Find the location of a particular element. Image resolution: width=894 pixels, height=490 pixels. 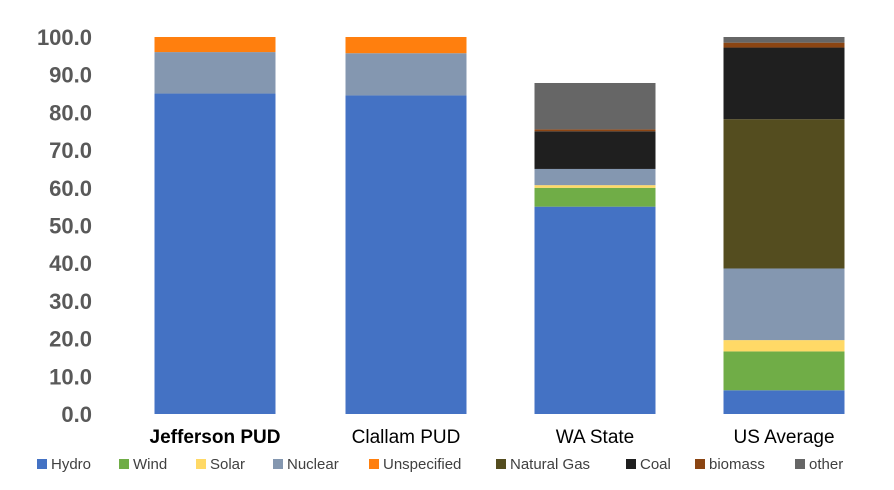

category-label-wa-state: WA State is located at coordinates (595, 437).